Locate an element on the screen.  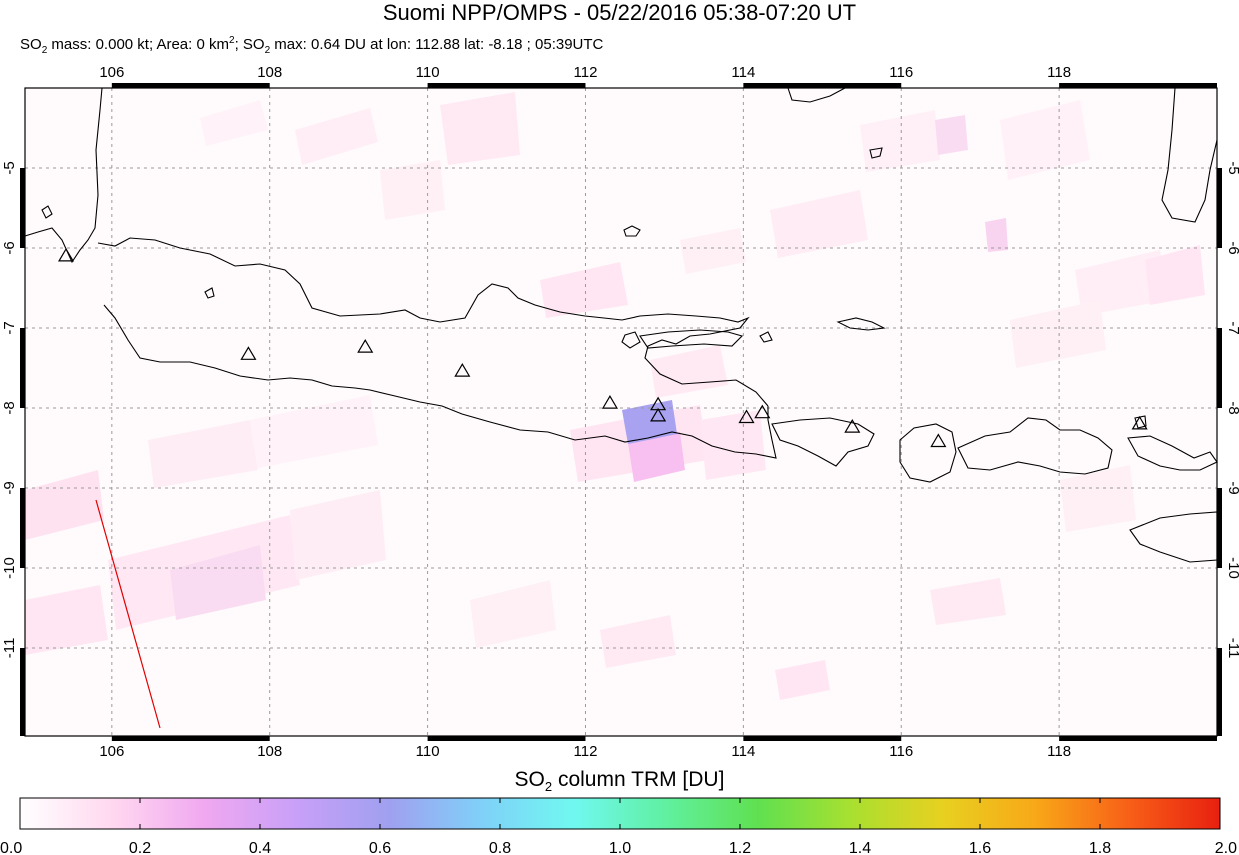
lon-label-bottom: 118 is located at coordinates (1059, 751).